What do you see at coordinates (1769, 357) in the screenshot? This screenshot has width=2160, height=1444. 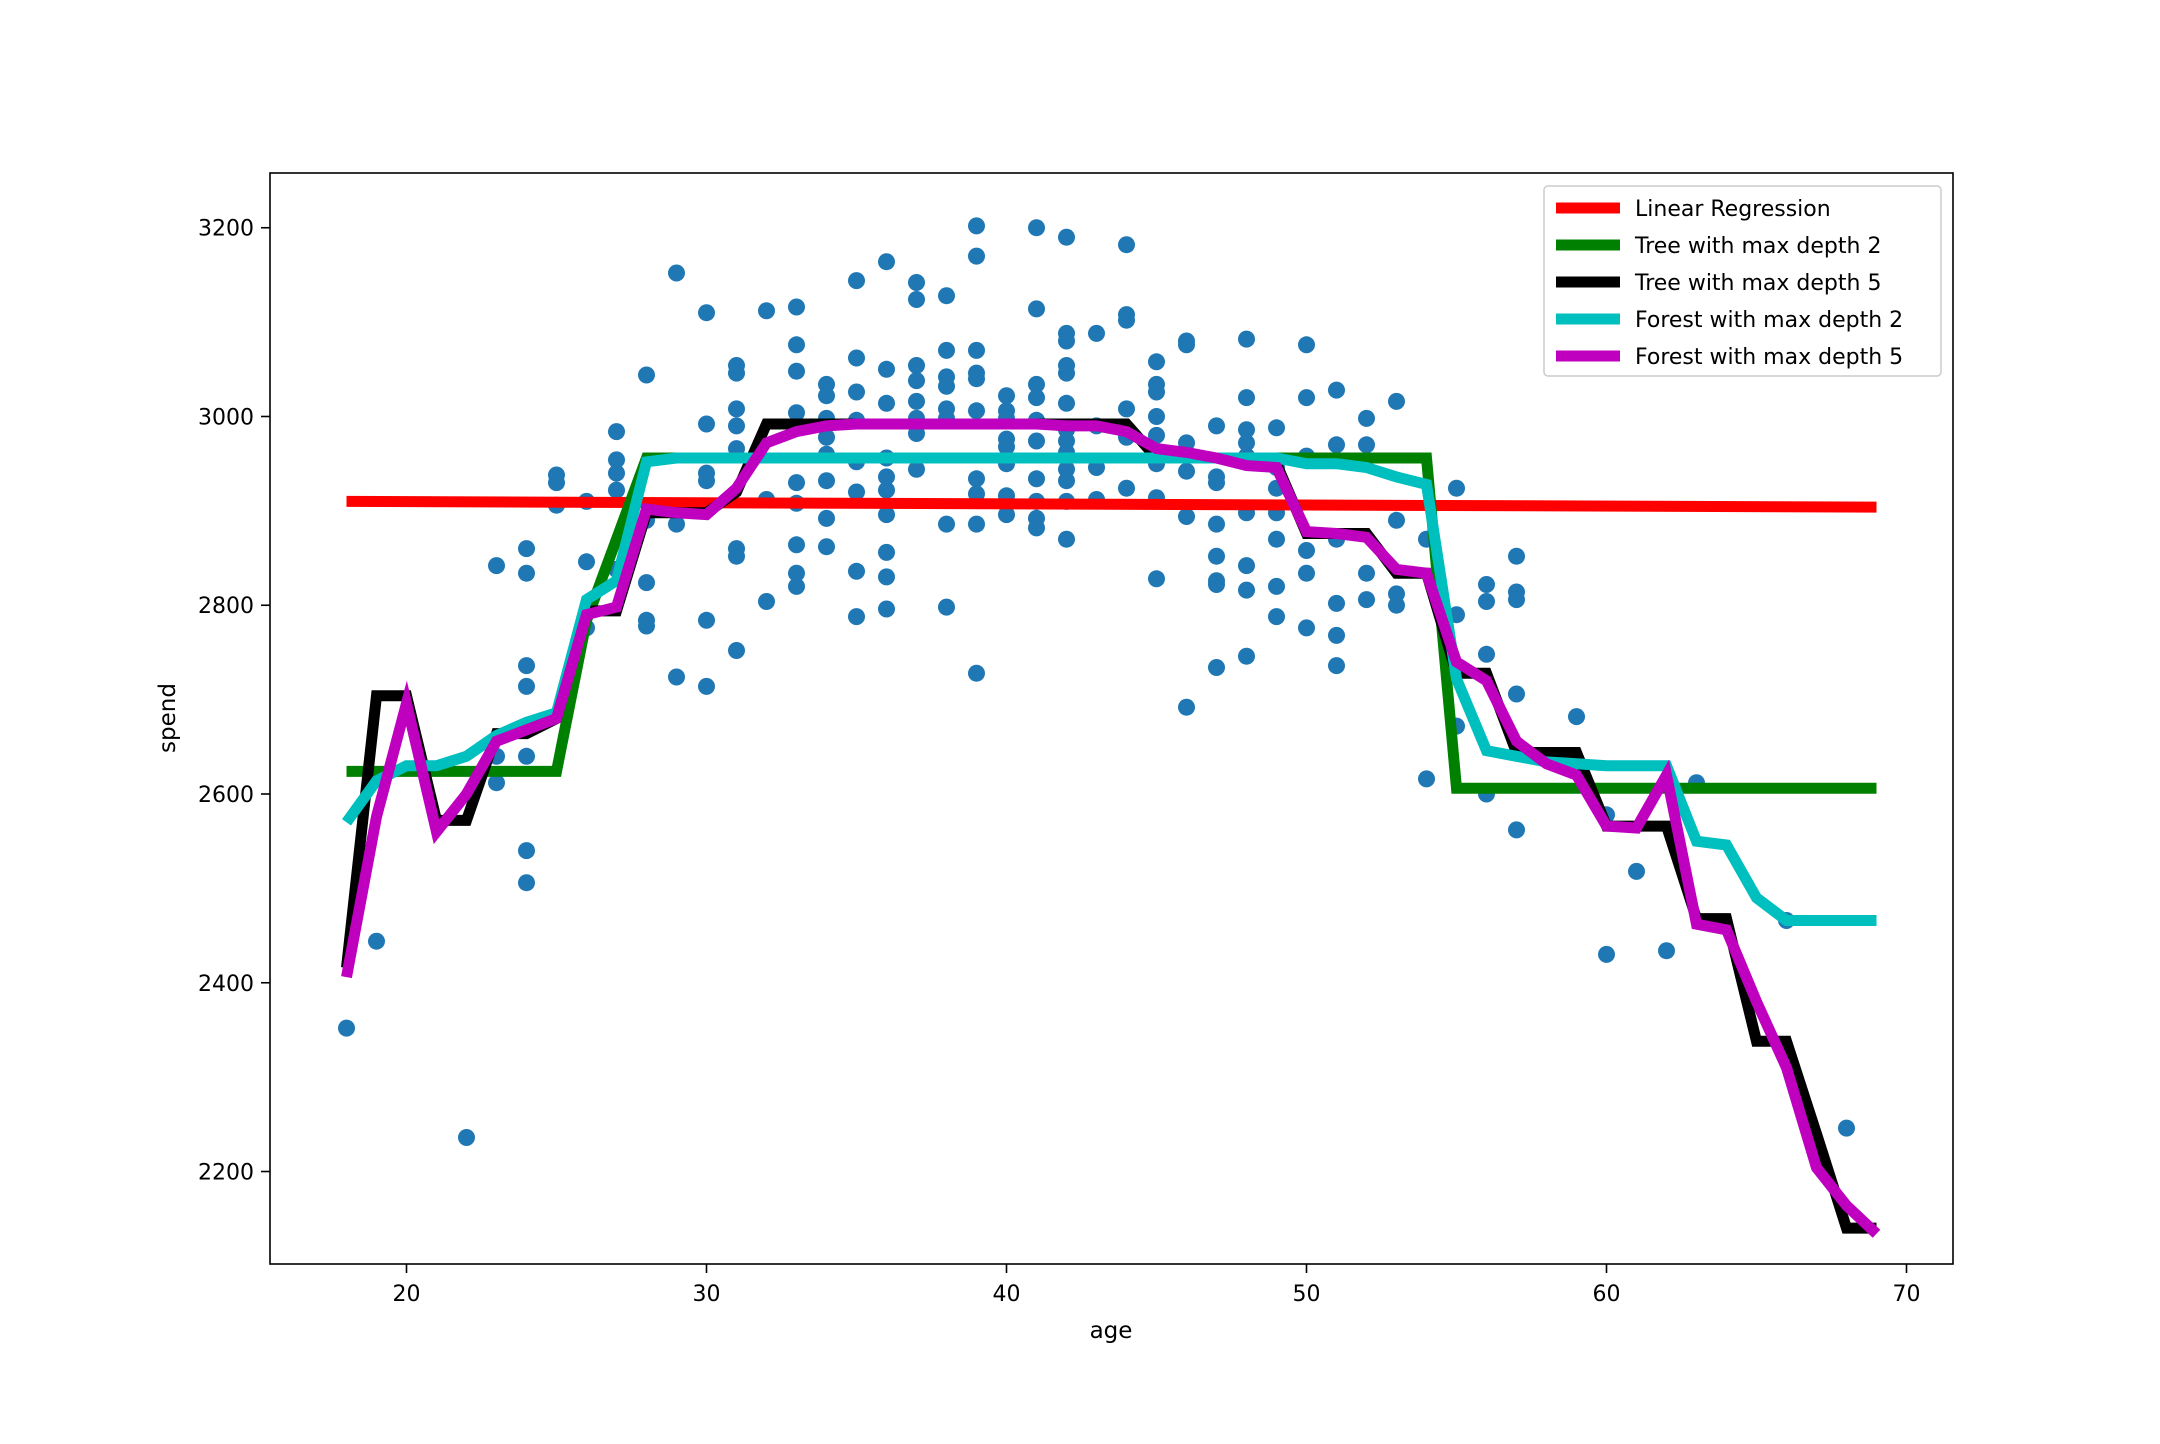 I see `legend-label-4: Forest with max depth 5` at bounding box center [1769, 357].